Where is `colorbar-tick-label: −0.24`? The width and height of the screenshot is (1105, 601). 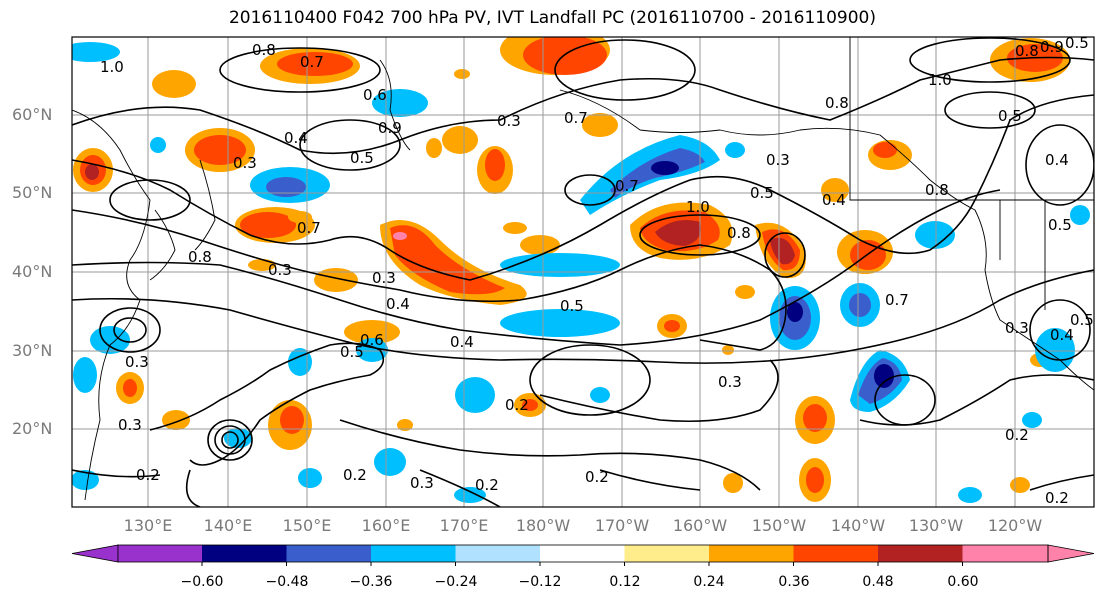
colorbar-tick-label: −0.24 is located at coordinates (456, 582).